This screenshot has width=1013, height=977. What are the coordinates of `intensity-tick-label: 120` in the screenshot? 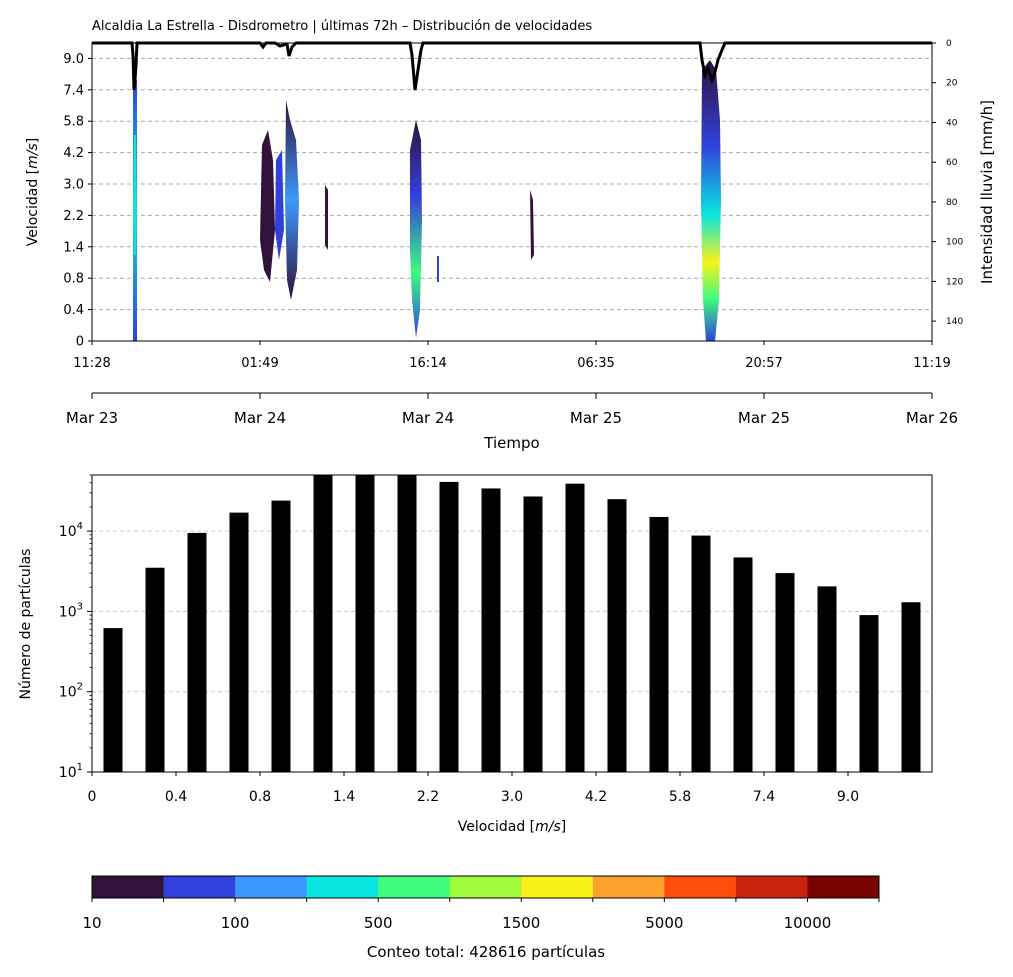 It's located at (954, 282).